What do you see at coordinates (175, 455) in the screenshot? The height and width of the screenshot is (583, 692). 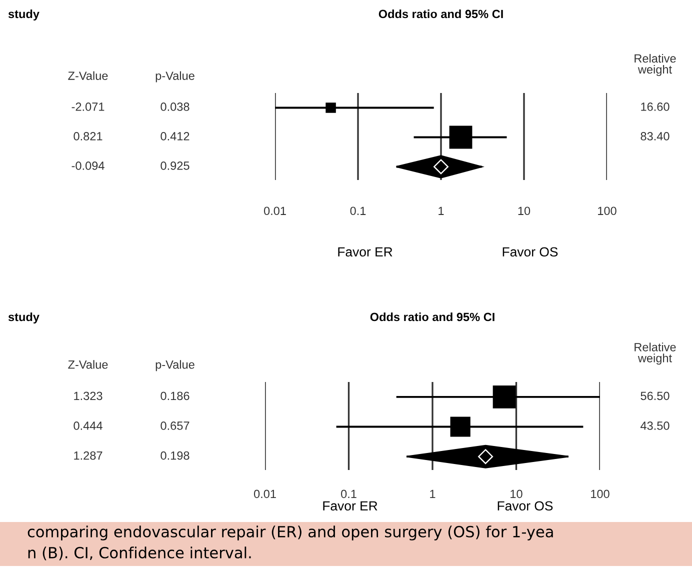 I see `text: 0.198` at bounding box center [175, 455].